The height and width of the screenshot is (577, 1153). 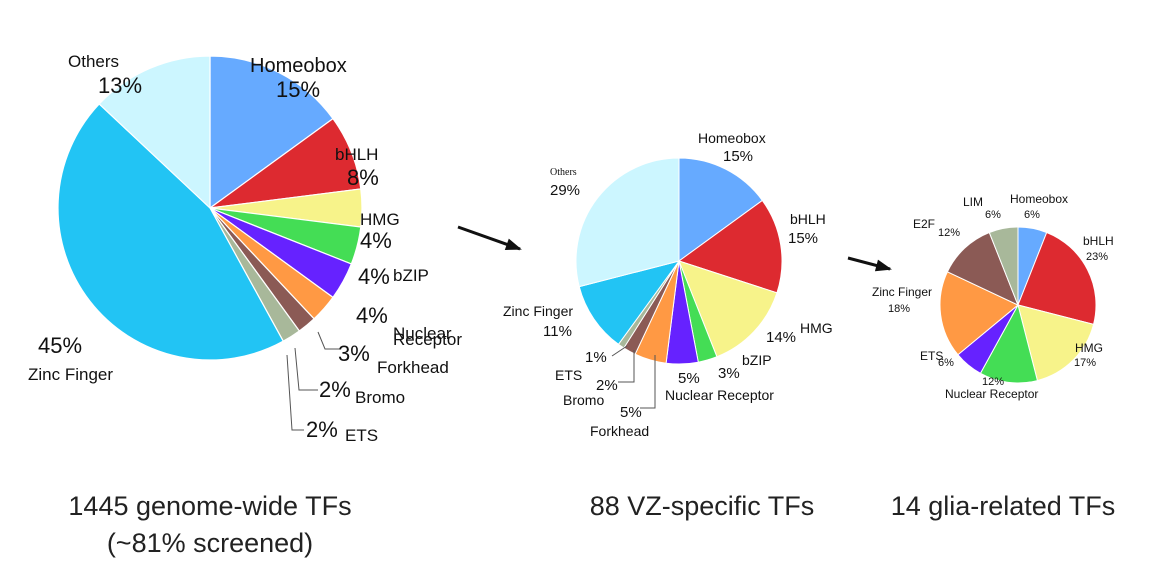 I want to click on slice-lim, so click(x=1003, y=266).